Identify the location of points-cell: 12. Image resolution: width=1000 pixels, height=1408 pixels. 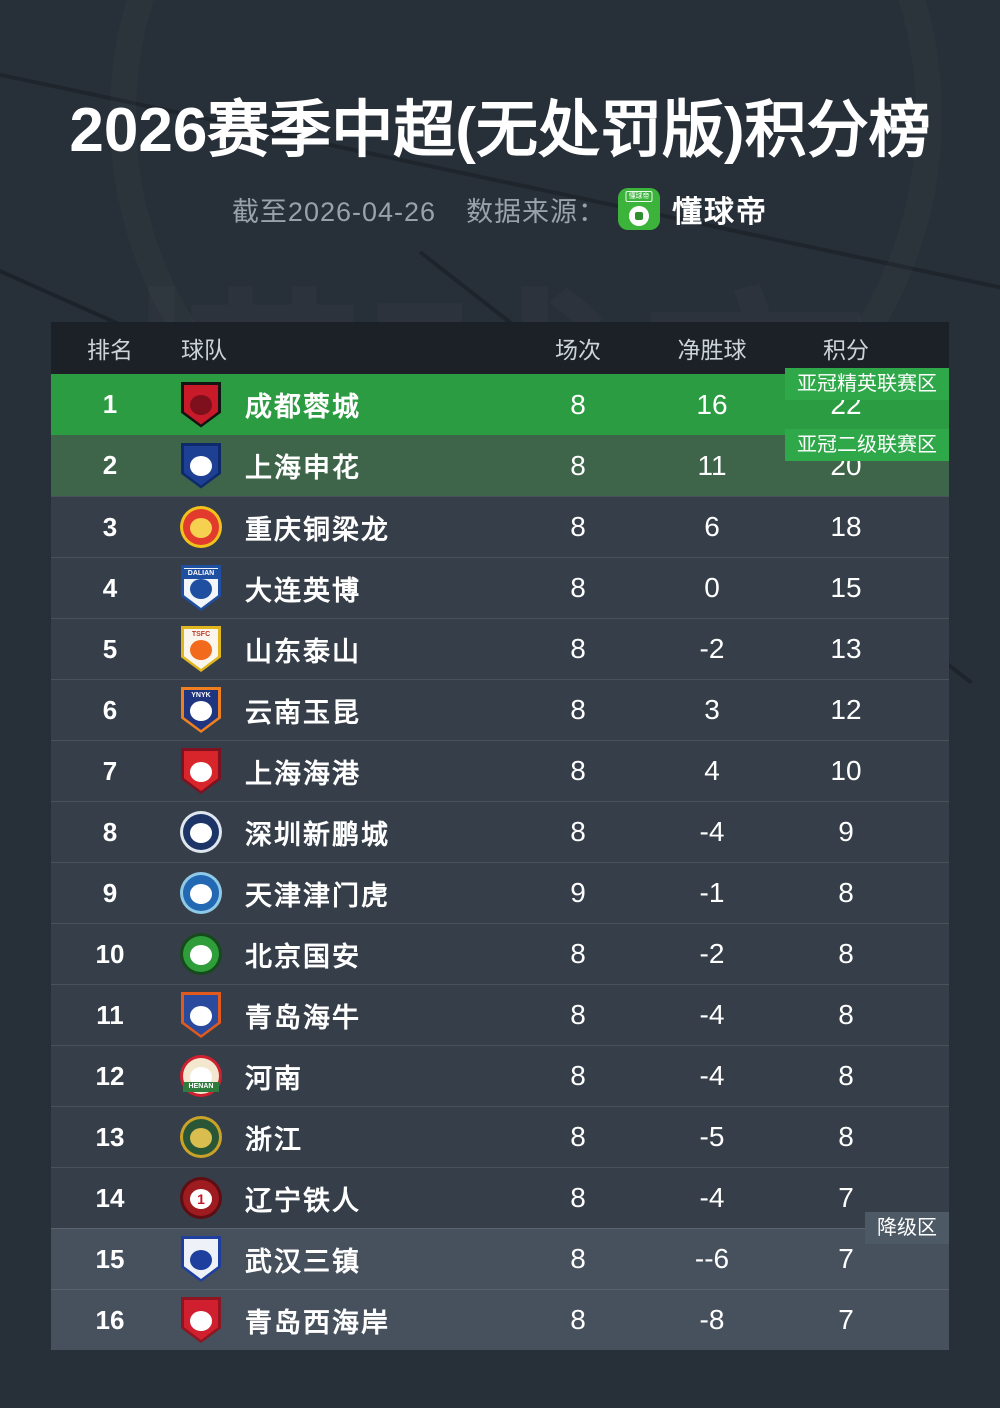
(846, 709).